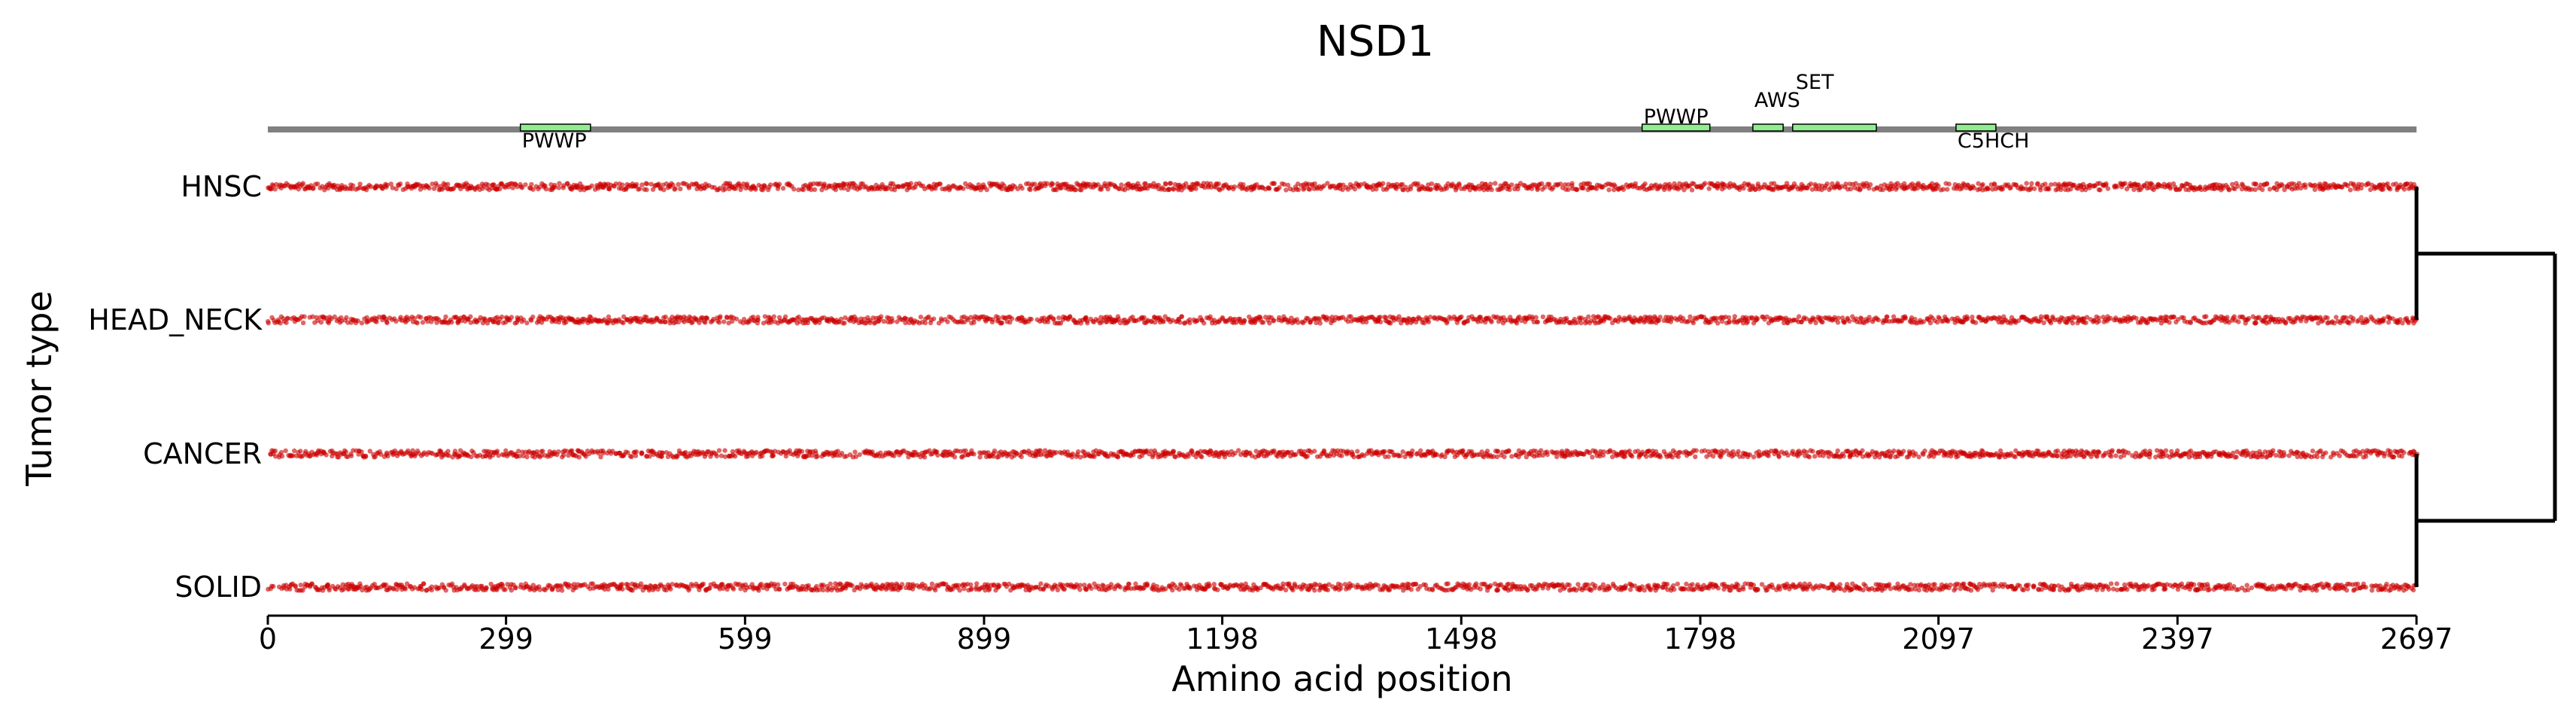 The image size is (2576, 718). I want to click on row-label-solid: SOLID, so click(219, 587).